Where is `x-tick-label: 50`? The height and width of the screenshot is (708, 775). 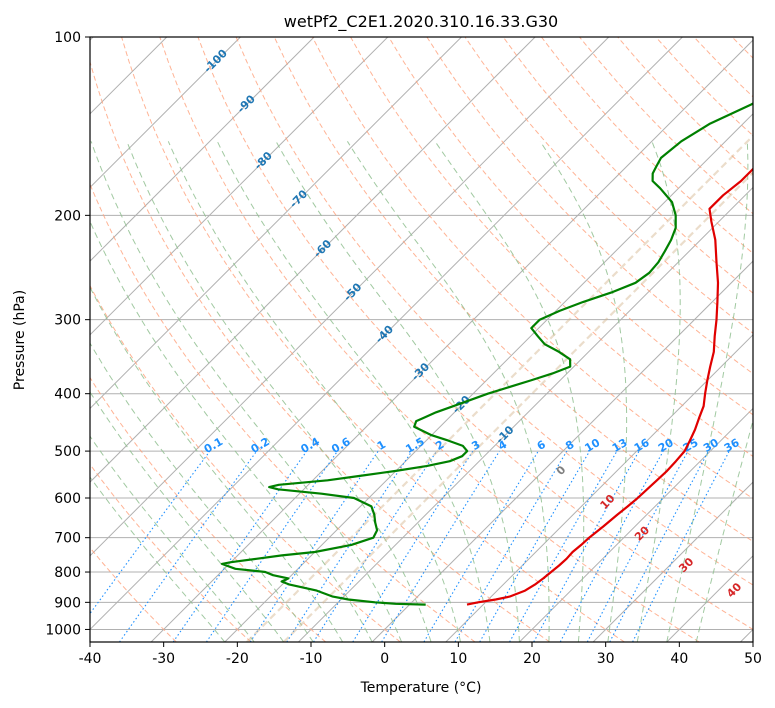 x-tick-label: 50 is located at coordinates (753, 659).